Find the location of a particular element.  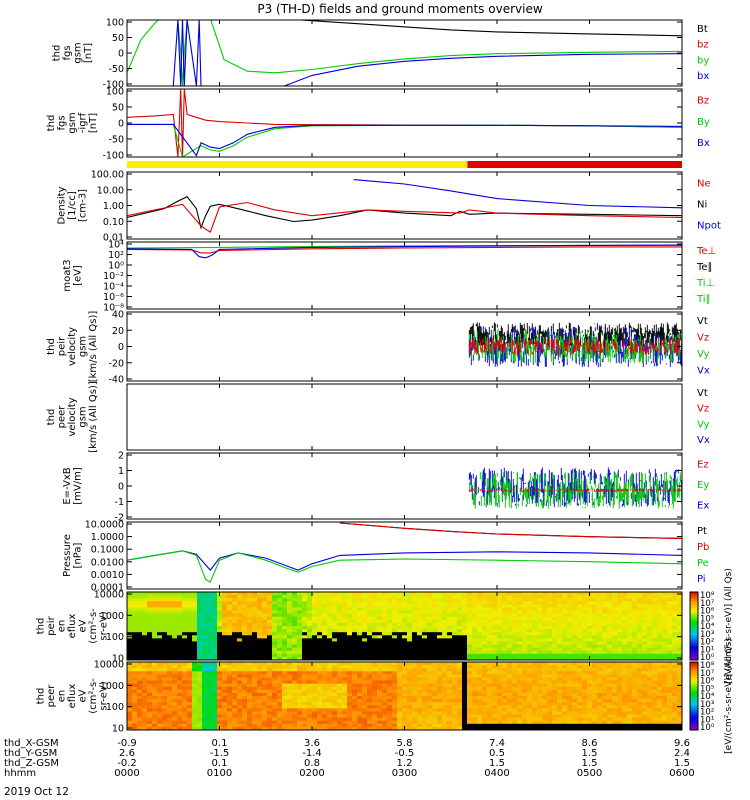

y-tick-label: 0.1000 is located at coordinates (107, 550).